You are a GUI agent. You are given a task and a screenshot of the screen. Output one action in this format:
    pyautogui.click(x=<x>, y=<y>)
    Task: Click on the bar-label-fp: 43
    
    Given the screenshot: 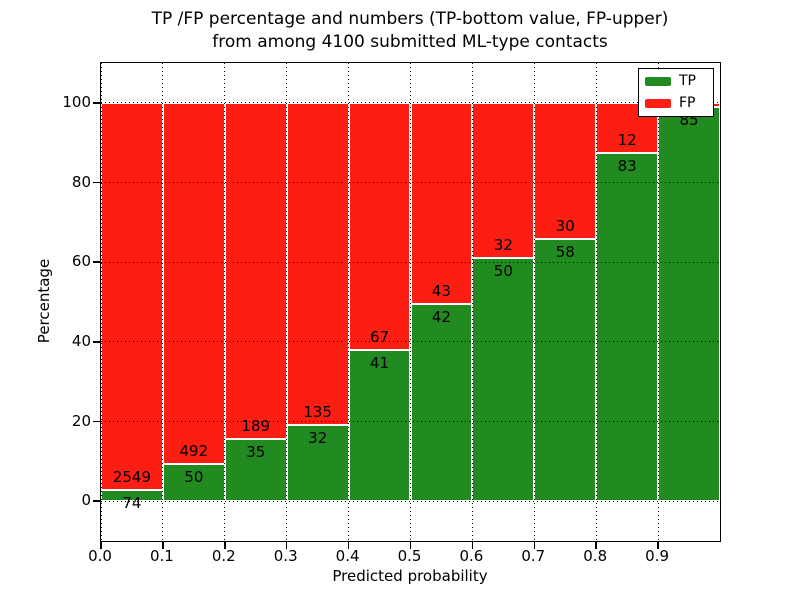 What is the action you would take?
    pyautogui.click(x=441, y=291)
    